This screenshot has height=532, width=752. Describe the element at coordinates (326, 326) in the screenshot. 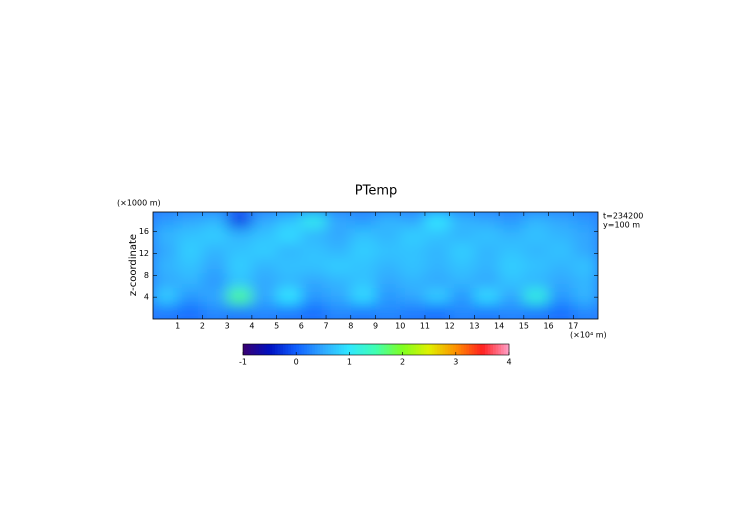

I see `x-tick-label: 7` at that location.